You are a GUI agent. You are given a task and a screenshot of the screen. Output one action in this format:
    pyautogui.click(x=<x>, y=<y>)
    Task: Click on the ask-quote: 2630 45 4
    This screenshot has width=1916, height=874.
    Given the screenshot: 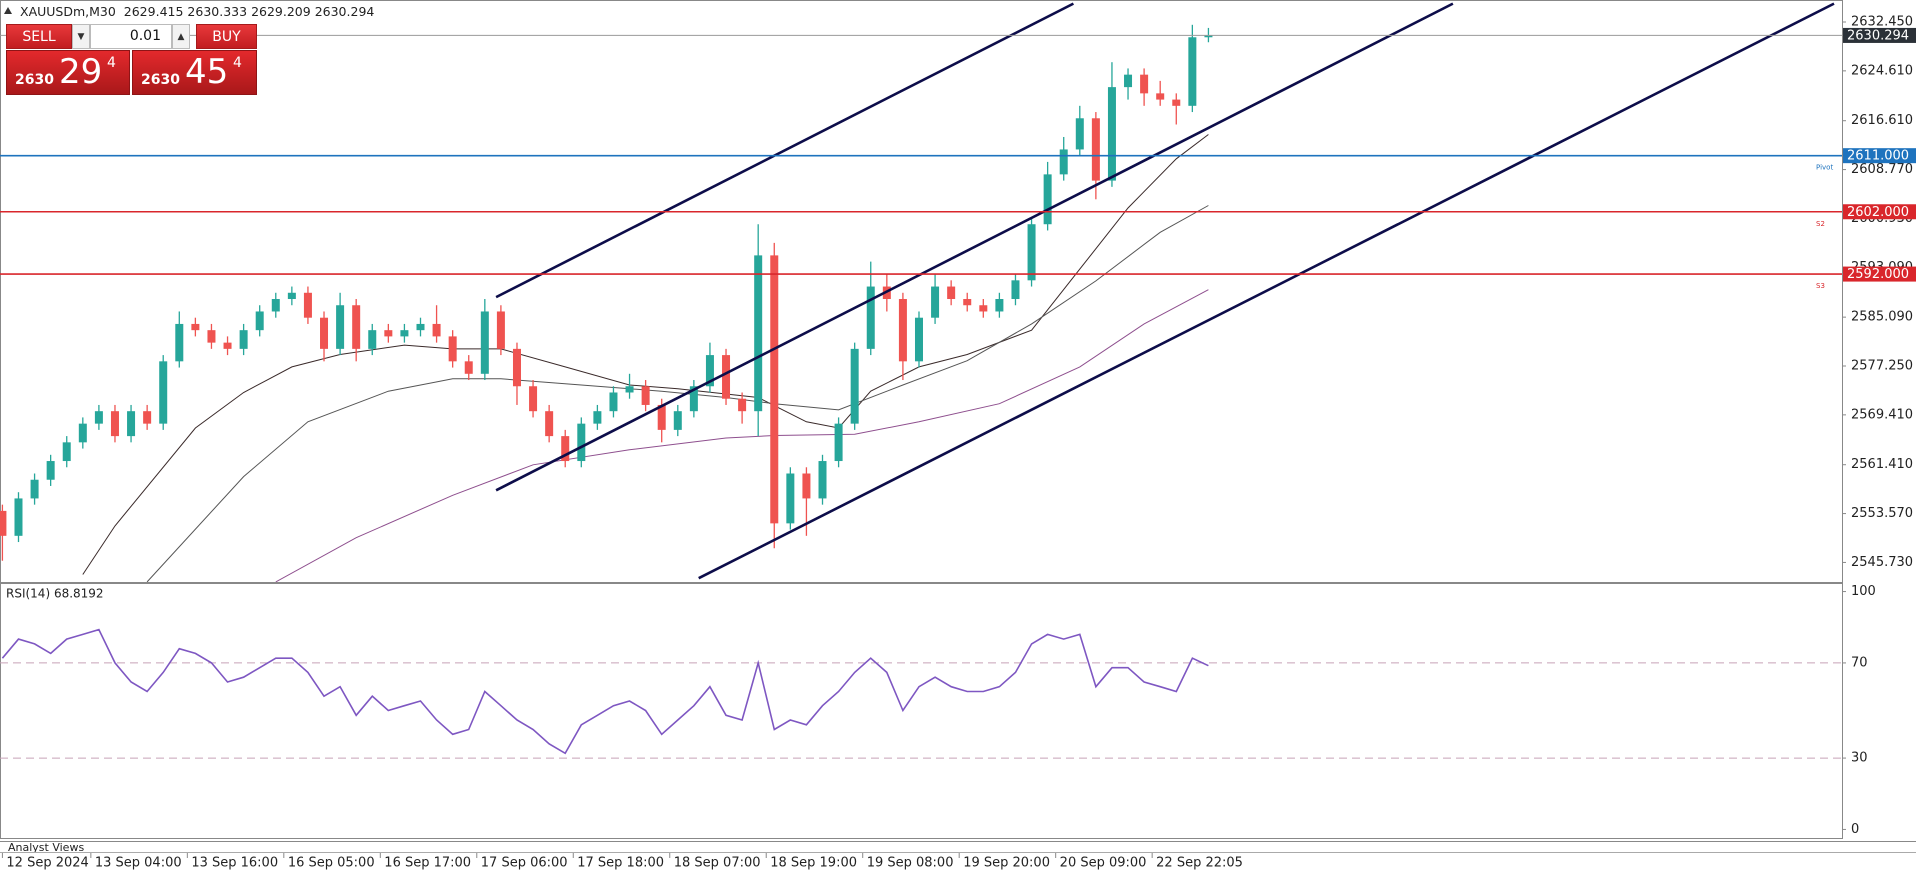 What is the action you would take?
    pyautogui.click(x=194, y=72)
    